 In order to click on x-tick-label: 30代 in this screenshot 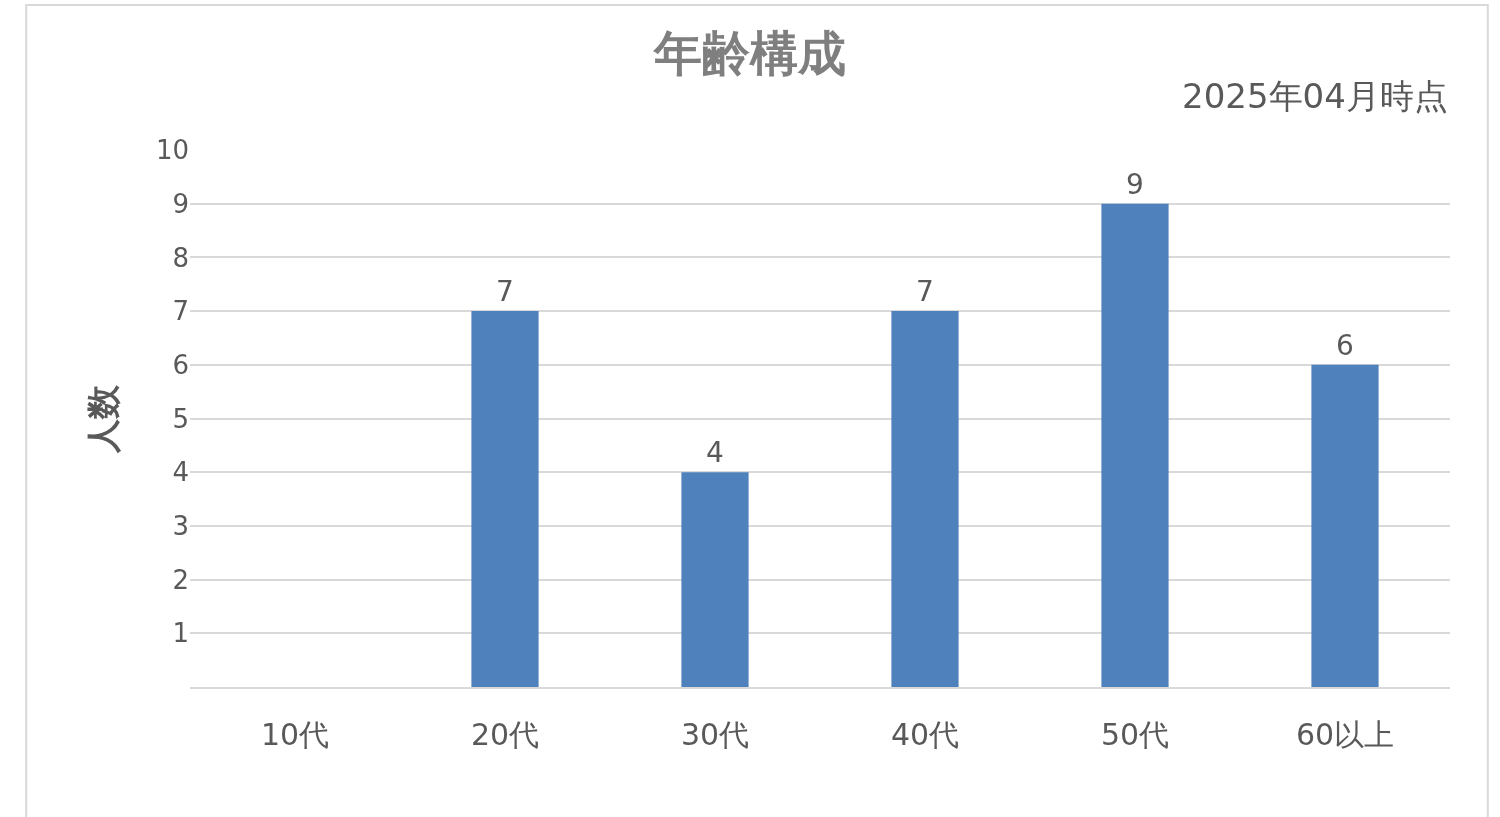, I will do `click(715, 734)`.